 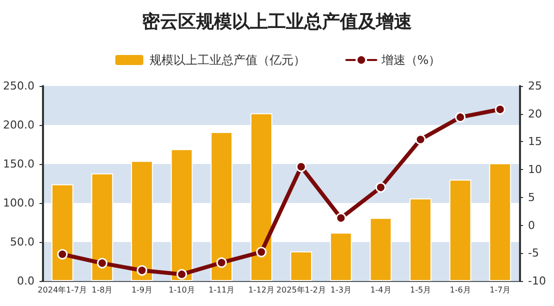 I want to click on x-tick-label: 2024年1-7月, so click(x=63, y=290).